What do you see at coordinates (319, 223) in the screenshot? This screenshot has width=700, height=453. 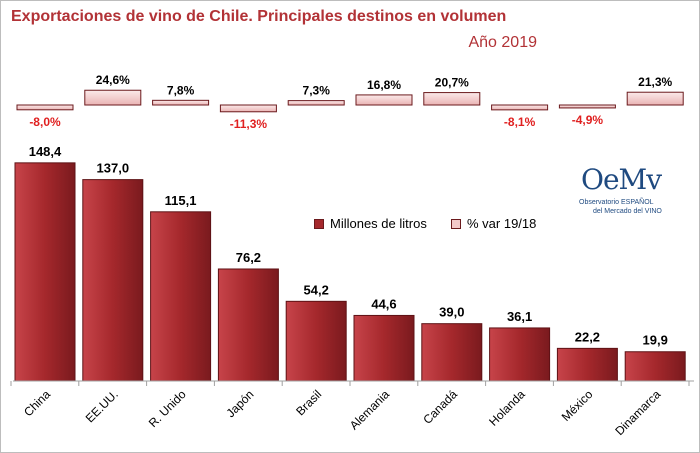 I see `legend-swatch-volume` at bounding box center [319, 223].